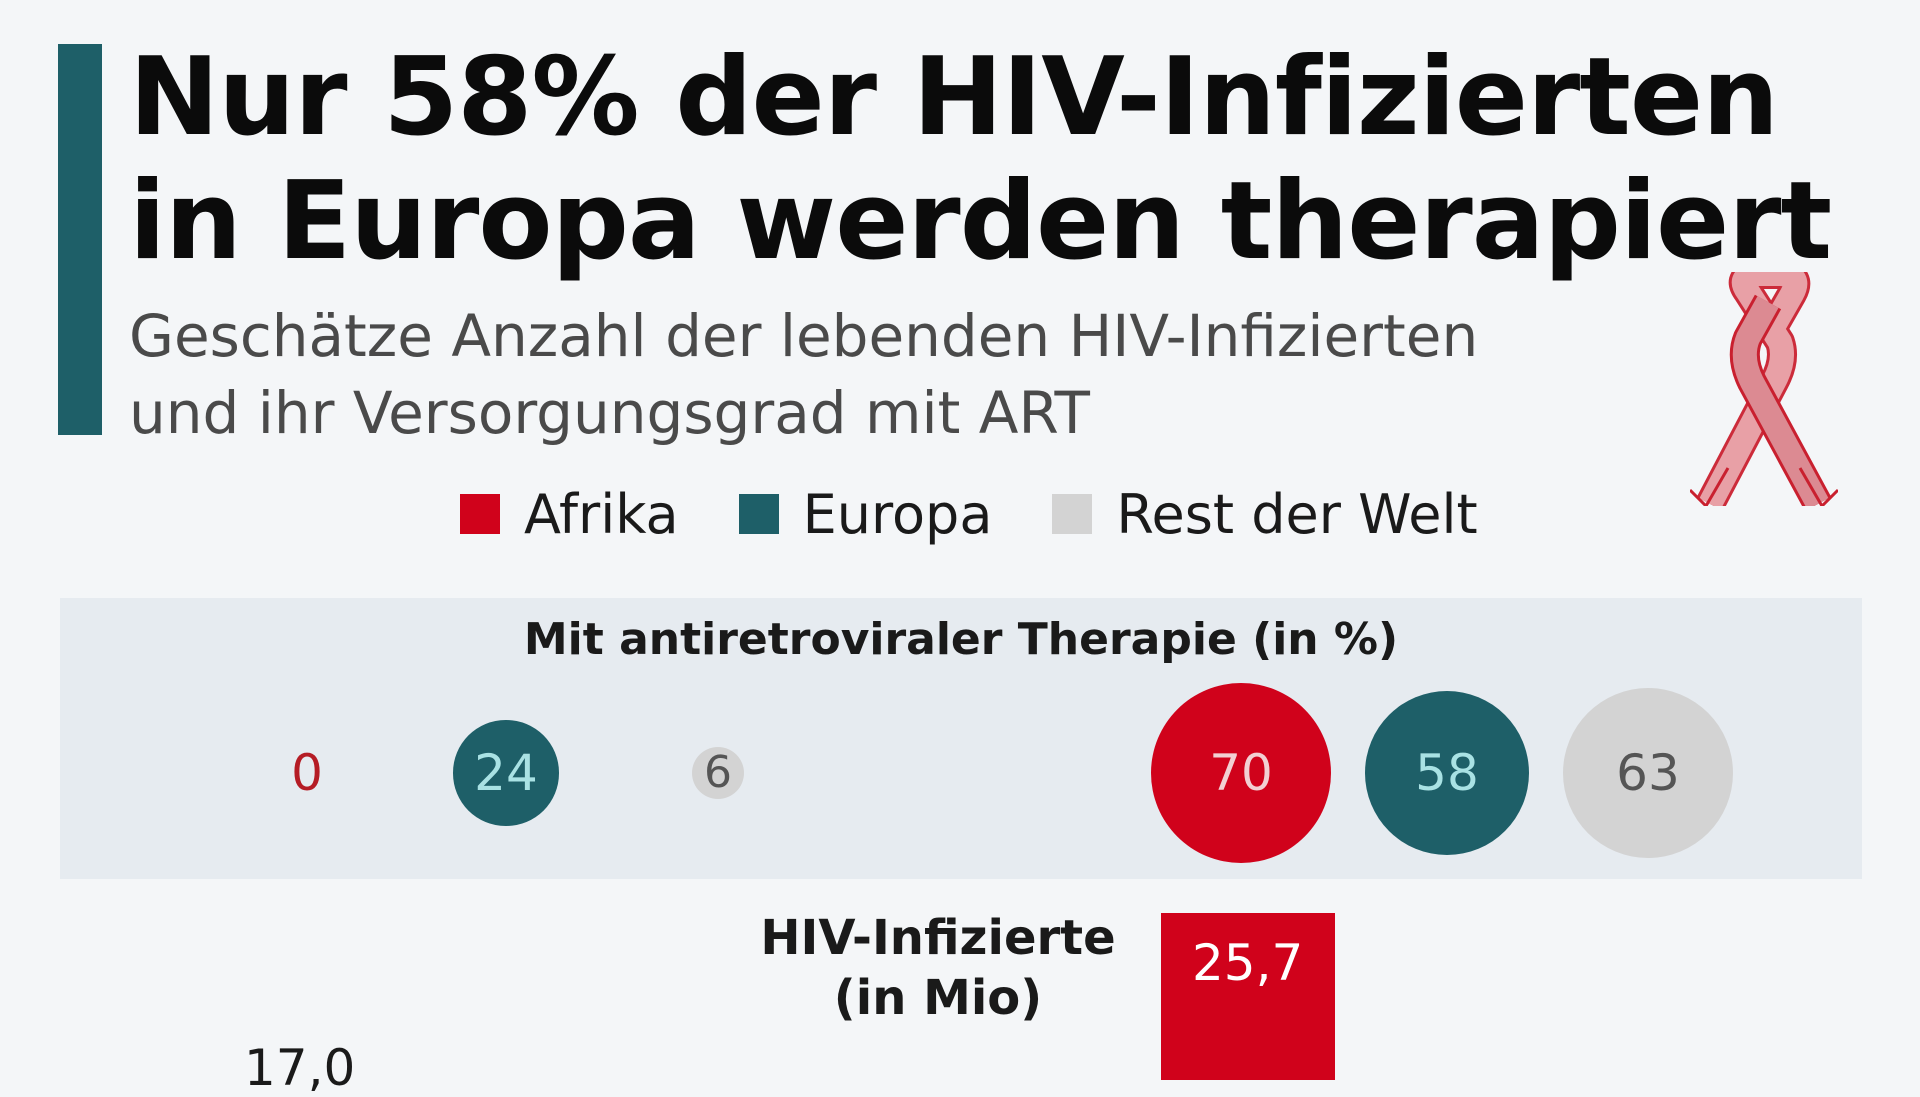 The height and width of the screenshot is (1097, 1920). What do you see at coordinates (961, 639) in the screenshot?
I see `art-section-title: Mit antiretroviraler Therapie (in %)` at bounding box center [961, 639].